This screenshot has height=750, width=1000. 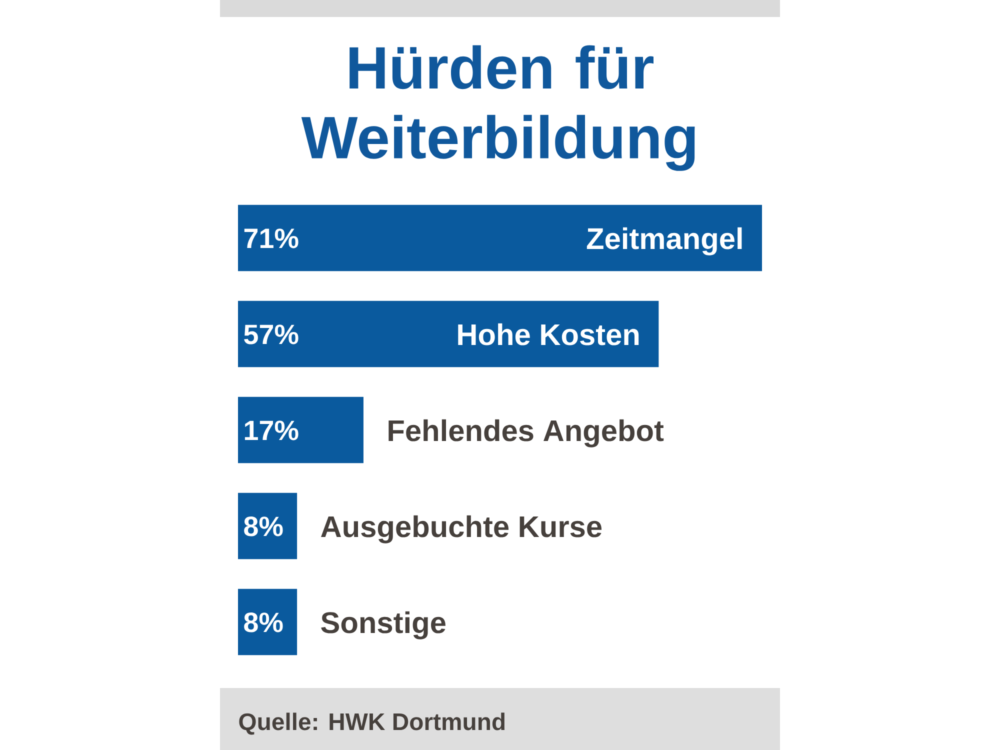 I want to click on y-tick-label: Ausgebuchte Kurse, so click(x=461, y=529).